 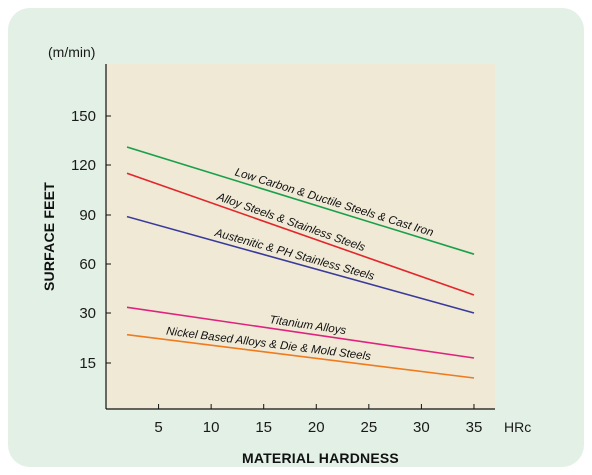 What do you see at coordinates (83, 116) in the screenshot?
I see `y-tick-label: 150` at bounding box center [83, 116].